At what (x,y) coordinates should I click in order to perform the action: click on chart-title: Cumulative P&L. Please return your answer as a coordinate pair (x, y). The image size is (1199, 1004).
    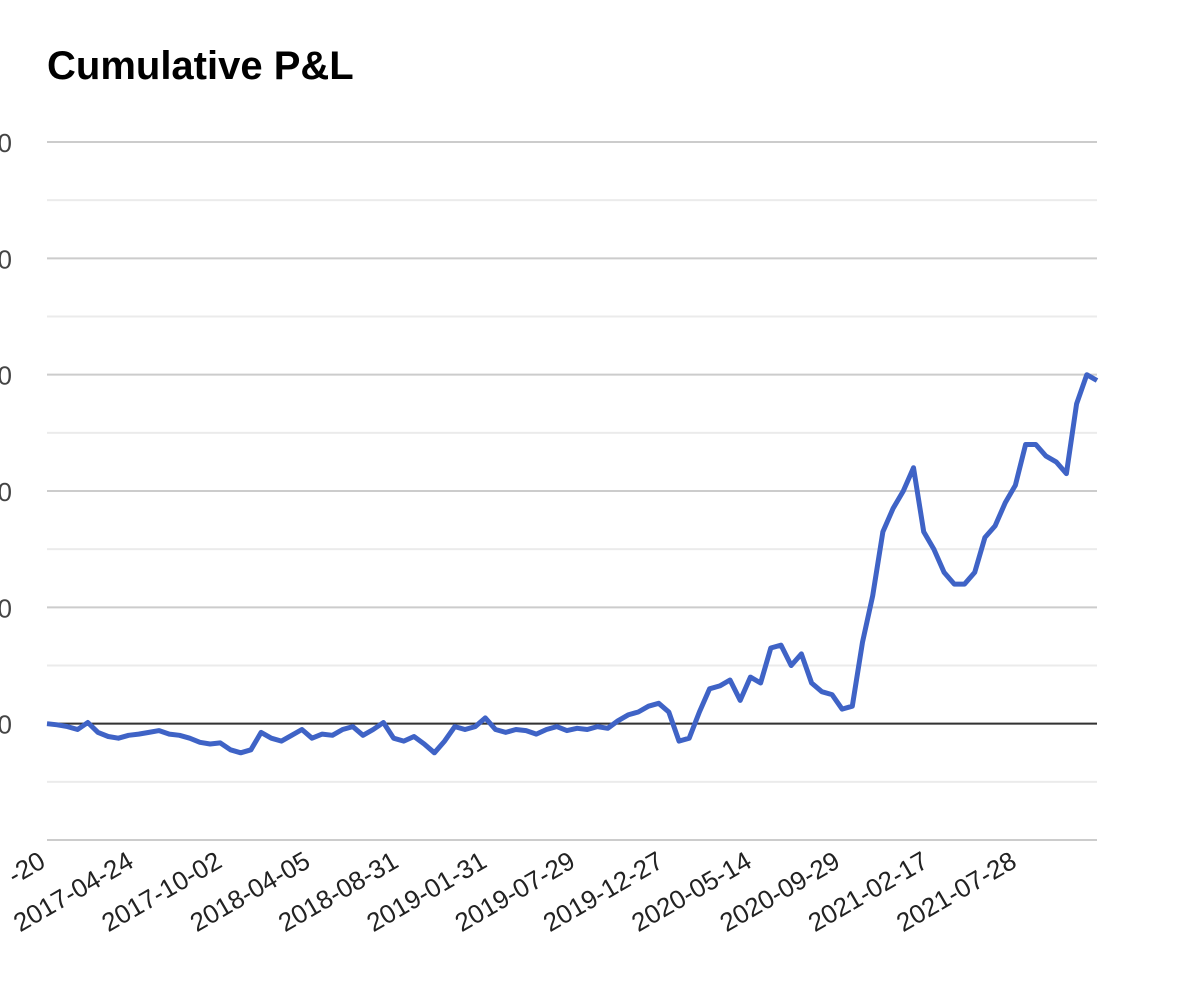
    Looking at the image, I should click on (200, 66).